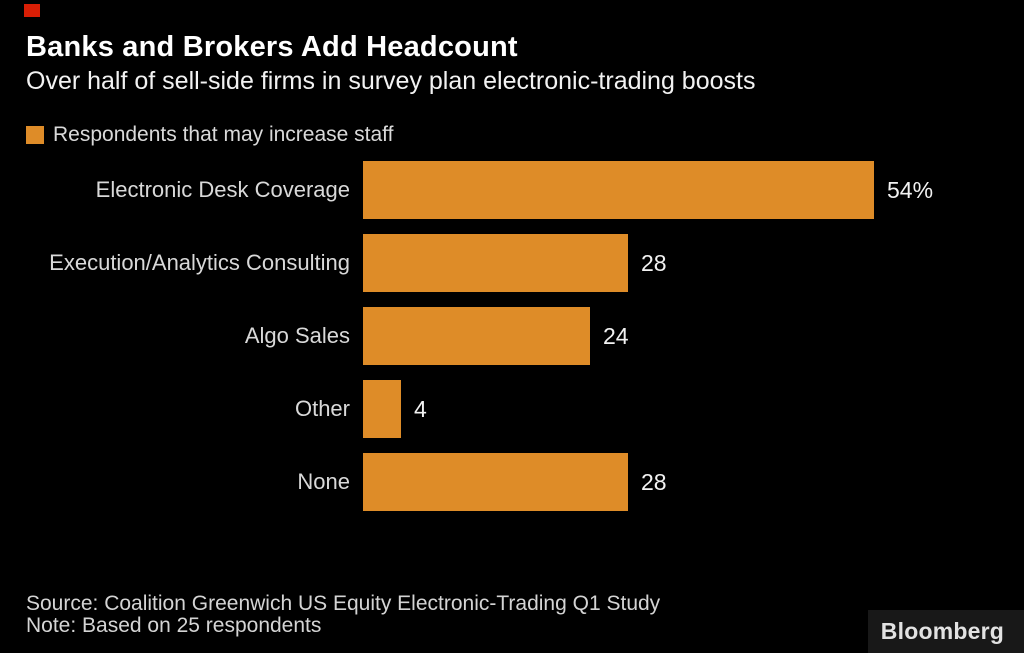 Image resolution: width=1024 pixels, height=653 pixels. I want to click on value-label: 24, so click(616, 335).